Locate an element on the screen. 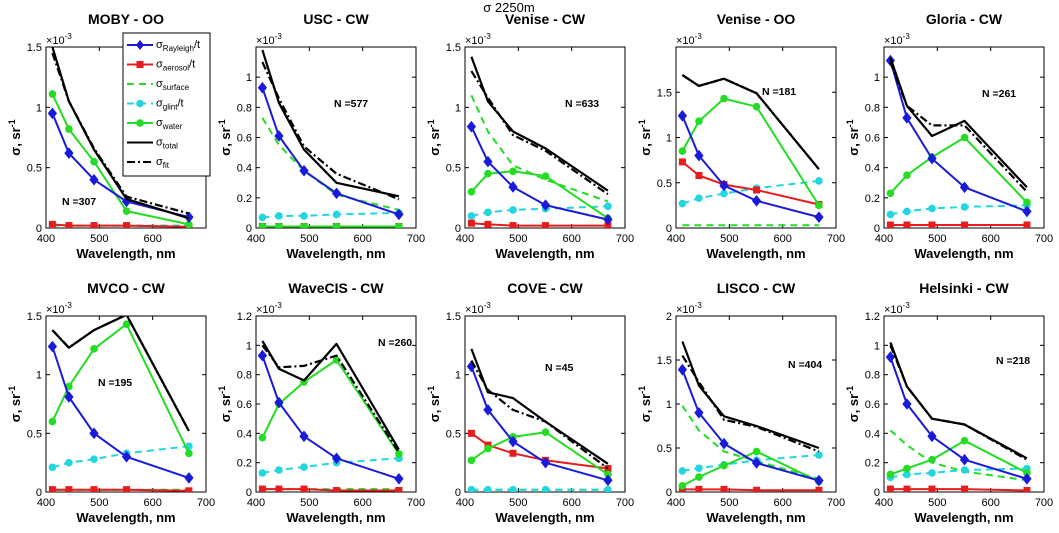  n-count-label: N =307 is located at coordinates (79, 202).